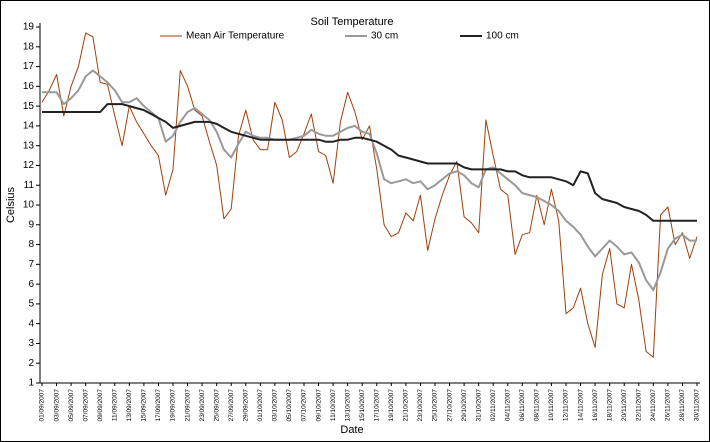  Describe the element at coordinates (333, 405) in the screenshot. I see `x-tick-label: 11/10/2007` at that location.